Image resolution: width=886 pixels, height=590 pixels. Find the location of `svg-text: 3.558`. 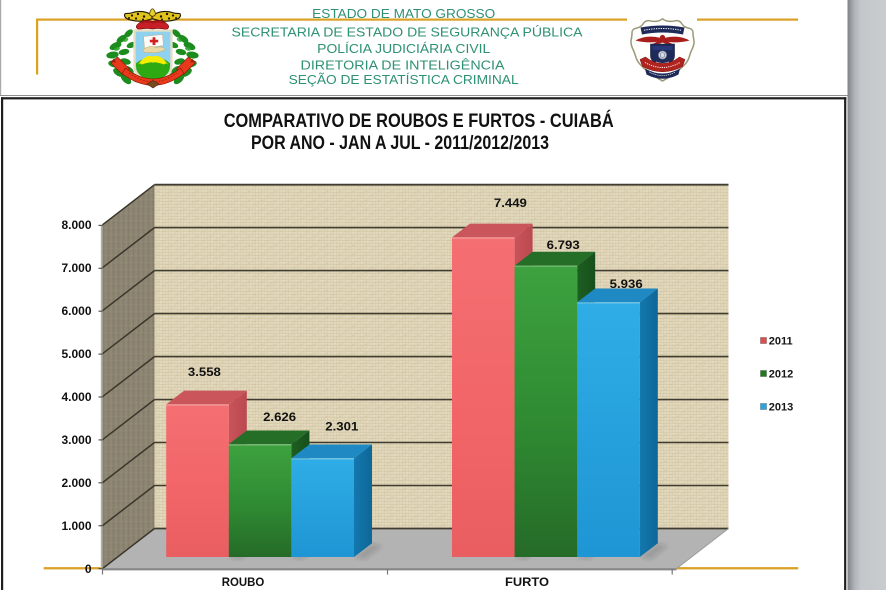

svg-text: 3.558 is located at coordinates (204, 372).